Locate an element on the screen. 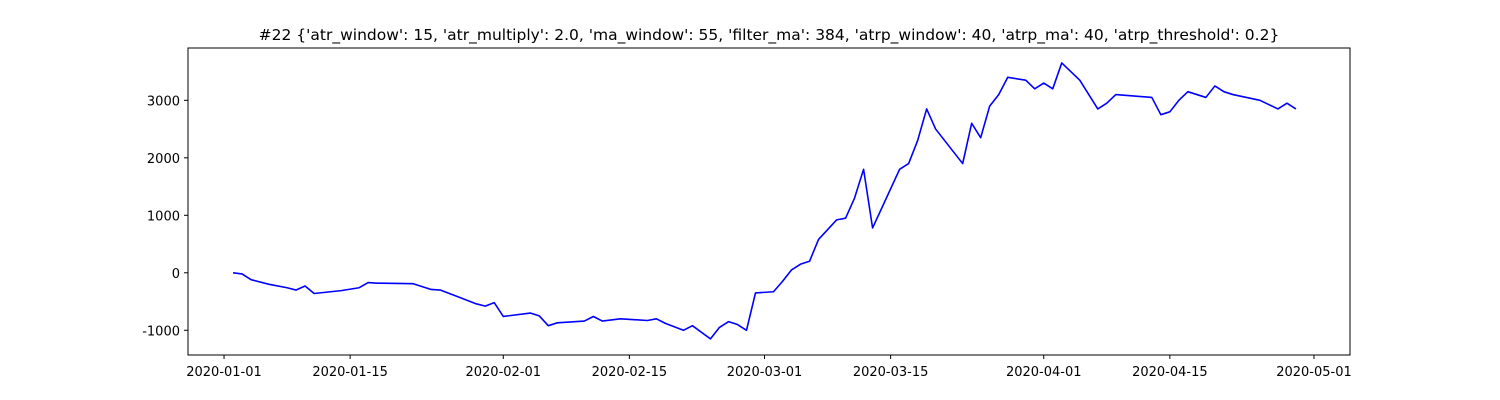  y-tick-label: 0 is located at coordinates (176, 274).